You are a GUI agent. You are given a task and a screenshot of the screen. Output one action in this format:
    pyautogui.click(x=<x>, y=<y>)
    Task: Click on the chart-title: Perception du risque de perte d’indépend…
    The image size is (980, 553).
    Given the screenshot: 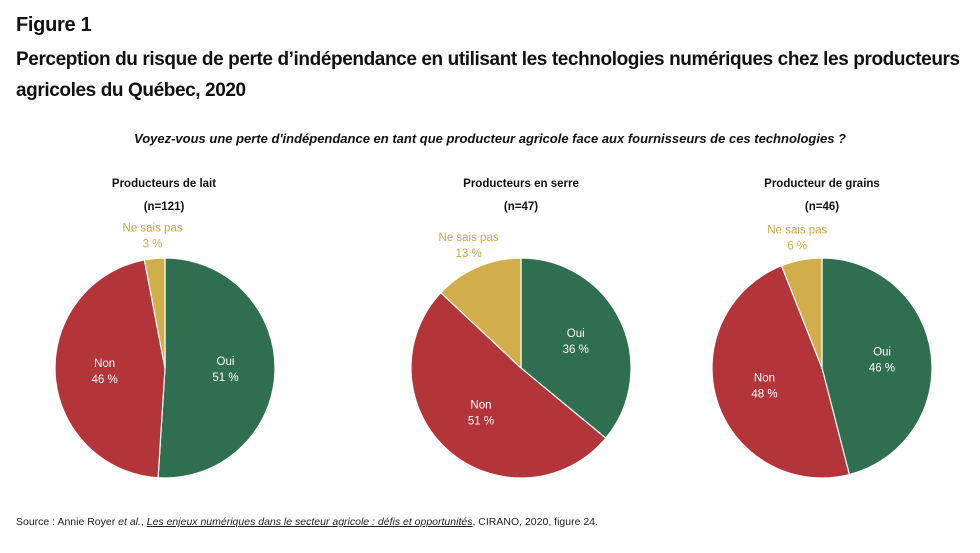 What is the action you would take?
    pyautogui.click(x=488, y=75)
    